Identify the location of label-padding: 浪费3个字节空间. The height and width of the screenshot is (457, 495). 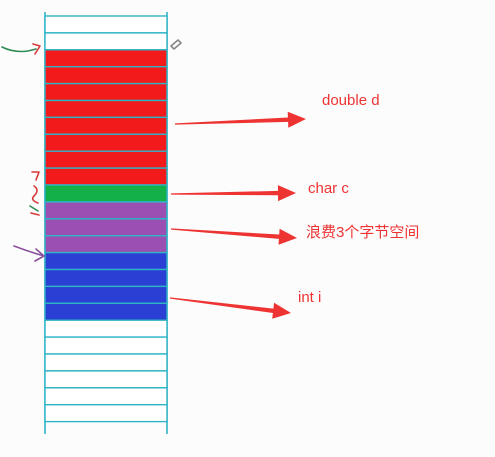
(363, 232).